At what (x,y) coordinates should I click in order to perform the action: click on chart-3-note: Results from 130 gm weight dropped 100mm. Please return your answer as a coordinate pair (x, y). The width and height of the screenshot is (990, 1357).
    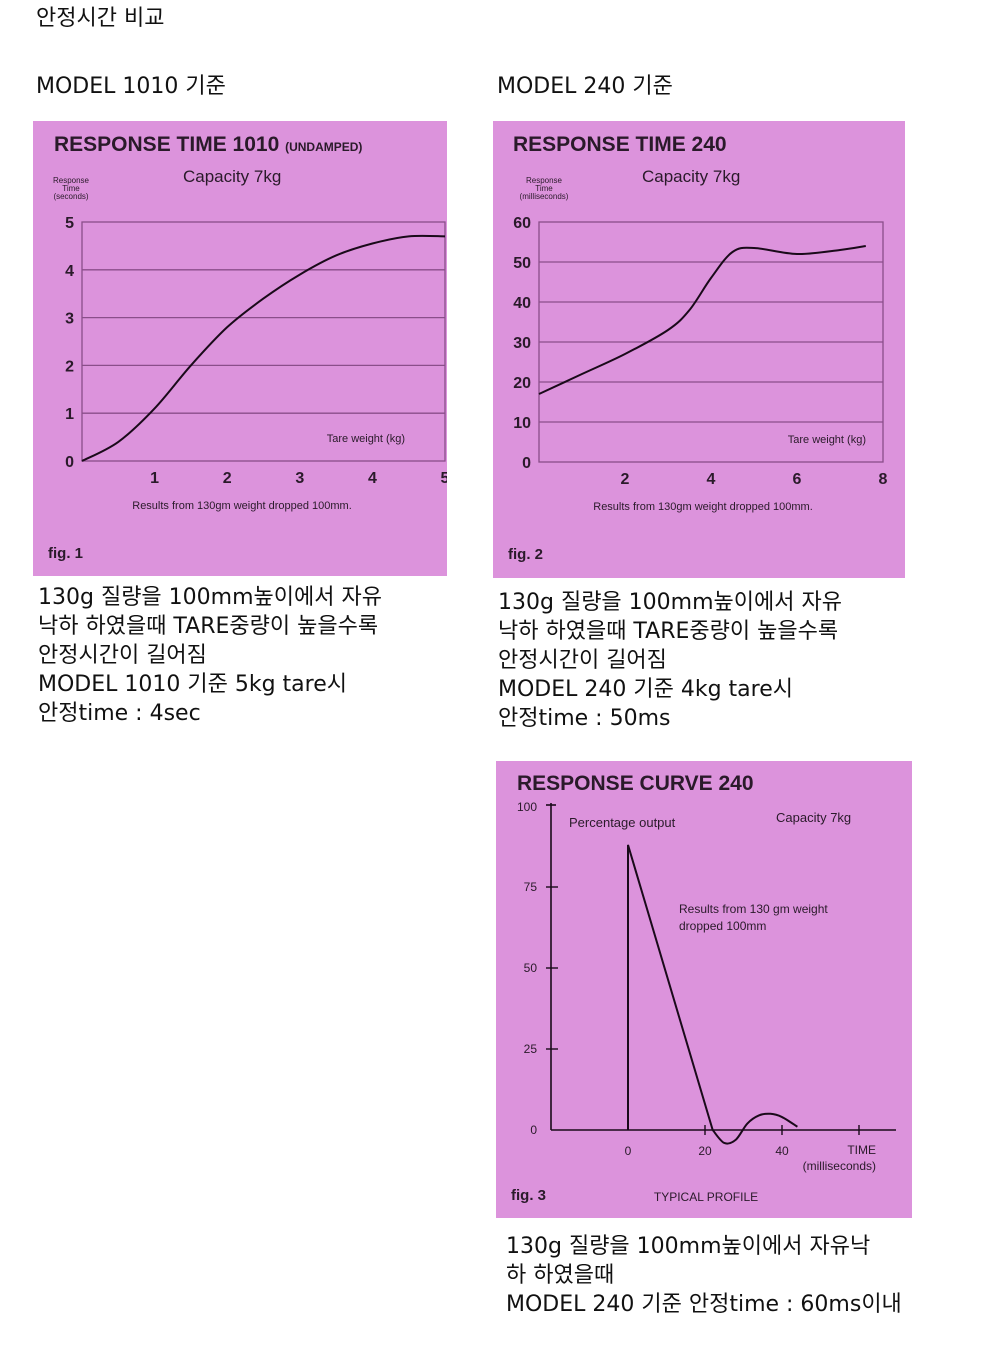
    Looking at the image, I should click on (753, 917).